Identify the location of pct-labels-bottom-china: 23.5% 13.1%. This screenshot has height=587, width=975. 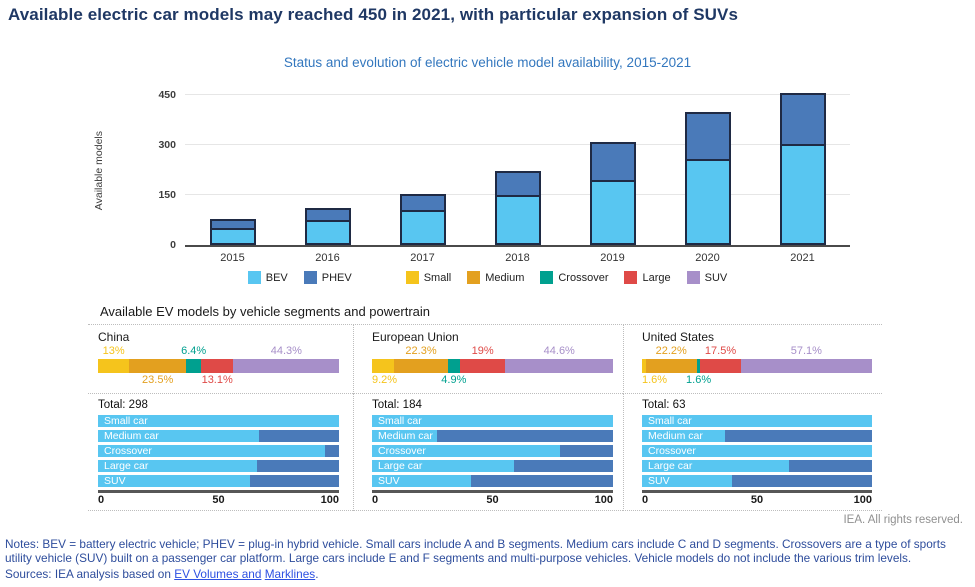
(218, 380).